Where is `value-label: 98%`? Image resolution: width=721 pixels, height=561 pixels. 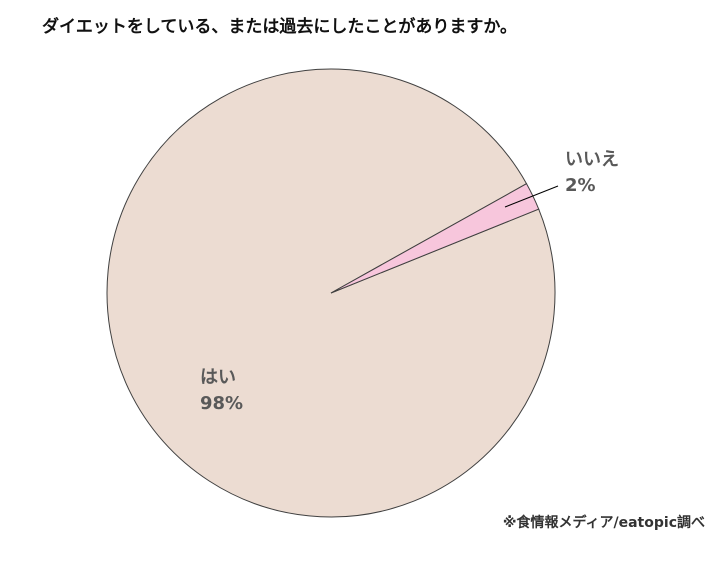 value-label: 98% is located at coordinates (221, 403).